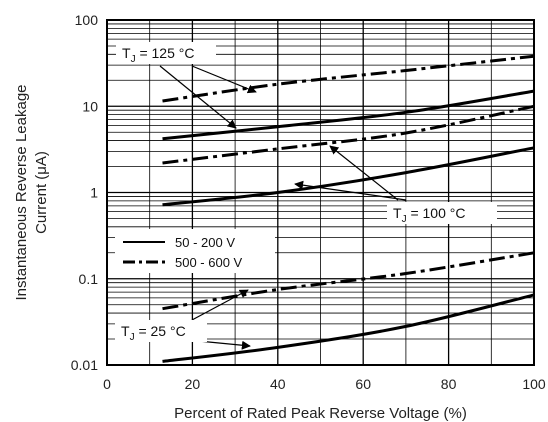 This screenshot has height=422, width=548. What do you see at coordinates (107, 384) in the screenshot?
I see `x-tick-label: 0` at bounding box center [107, 384].